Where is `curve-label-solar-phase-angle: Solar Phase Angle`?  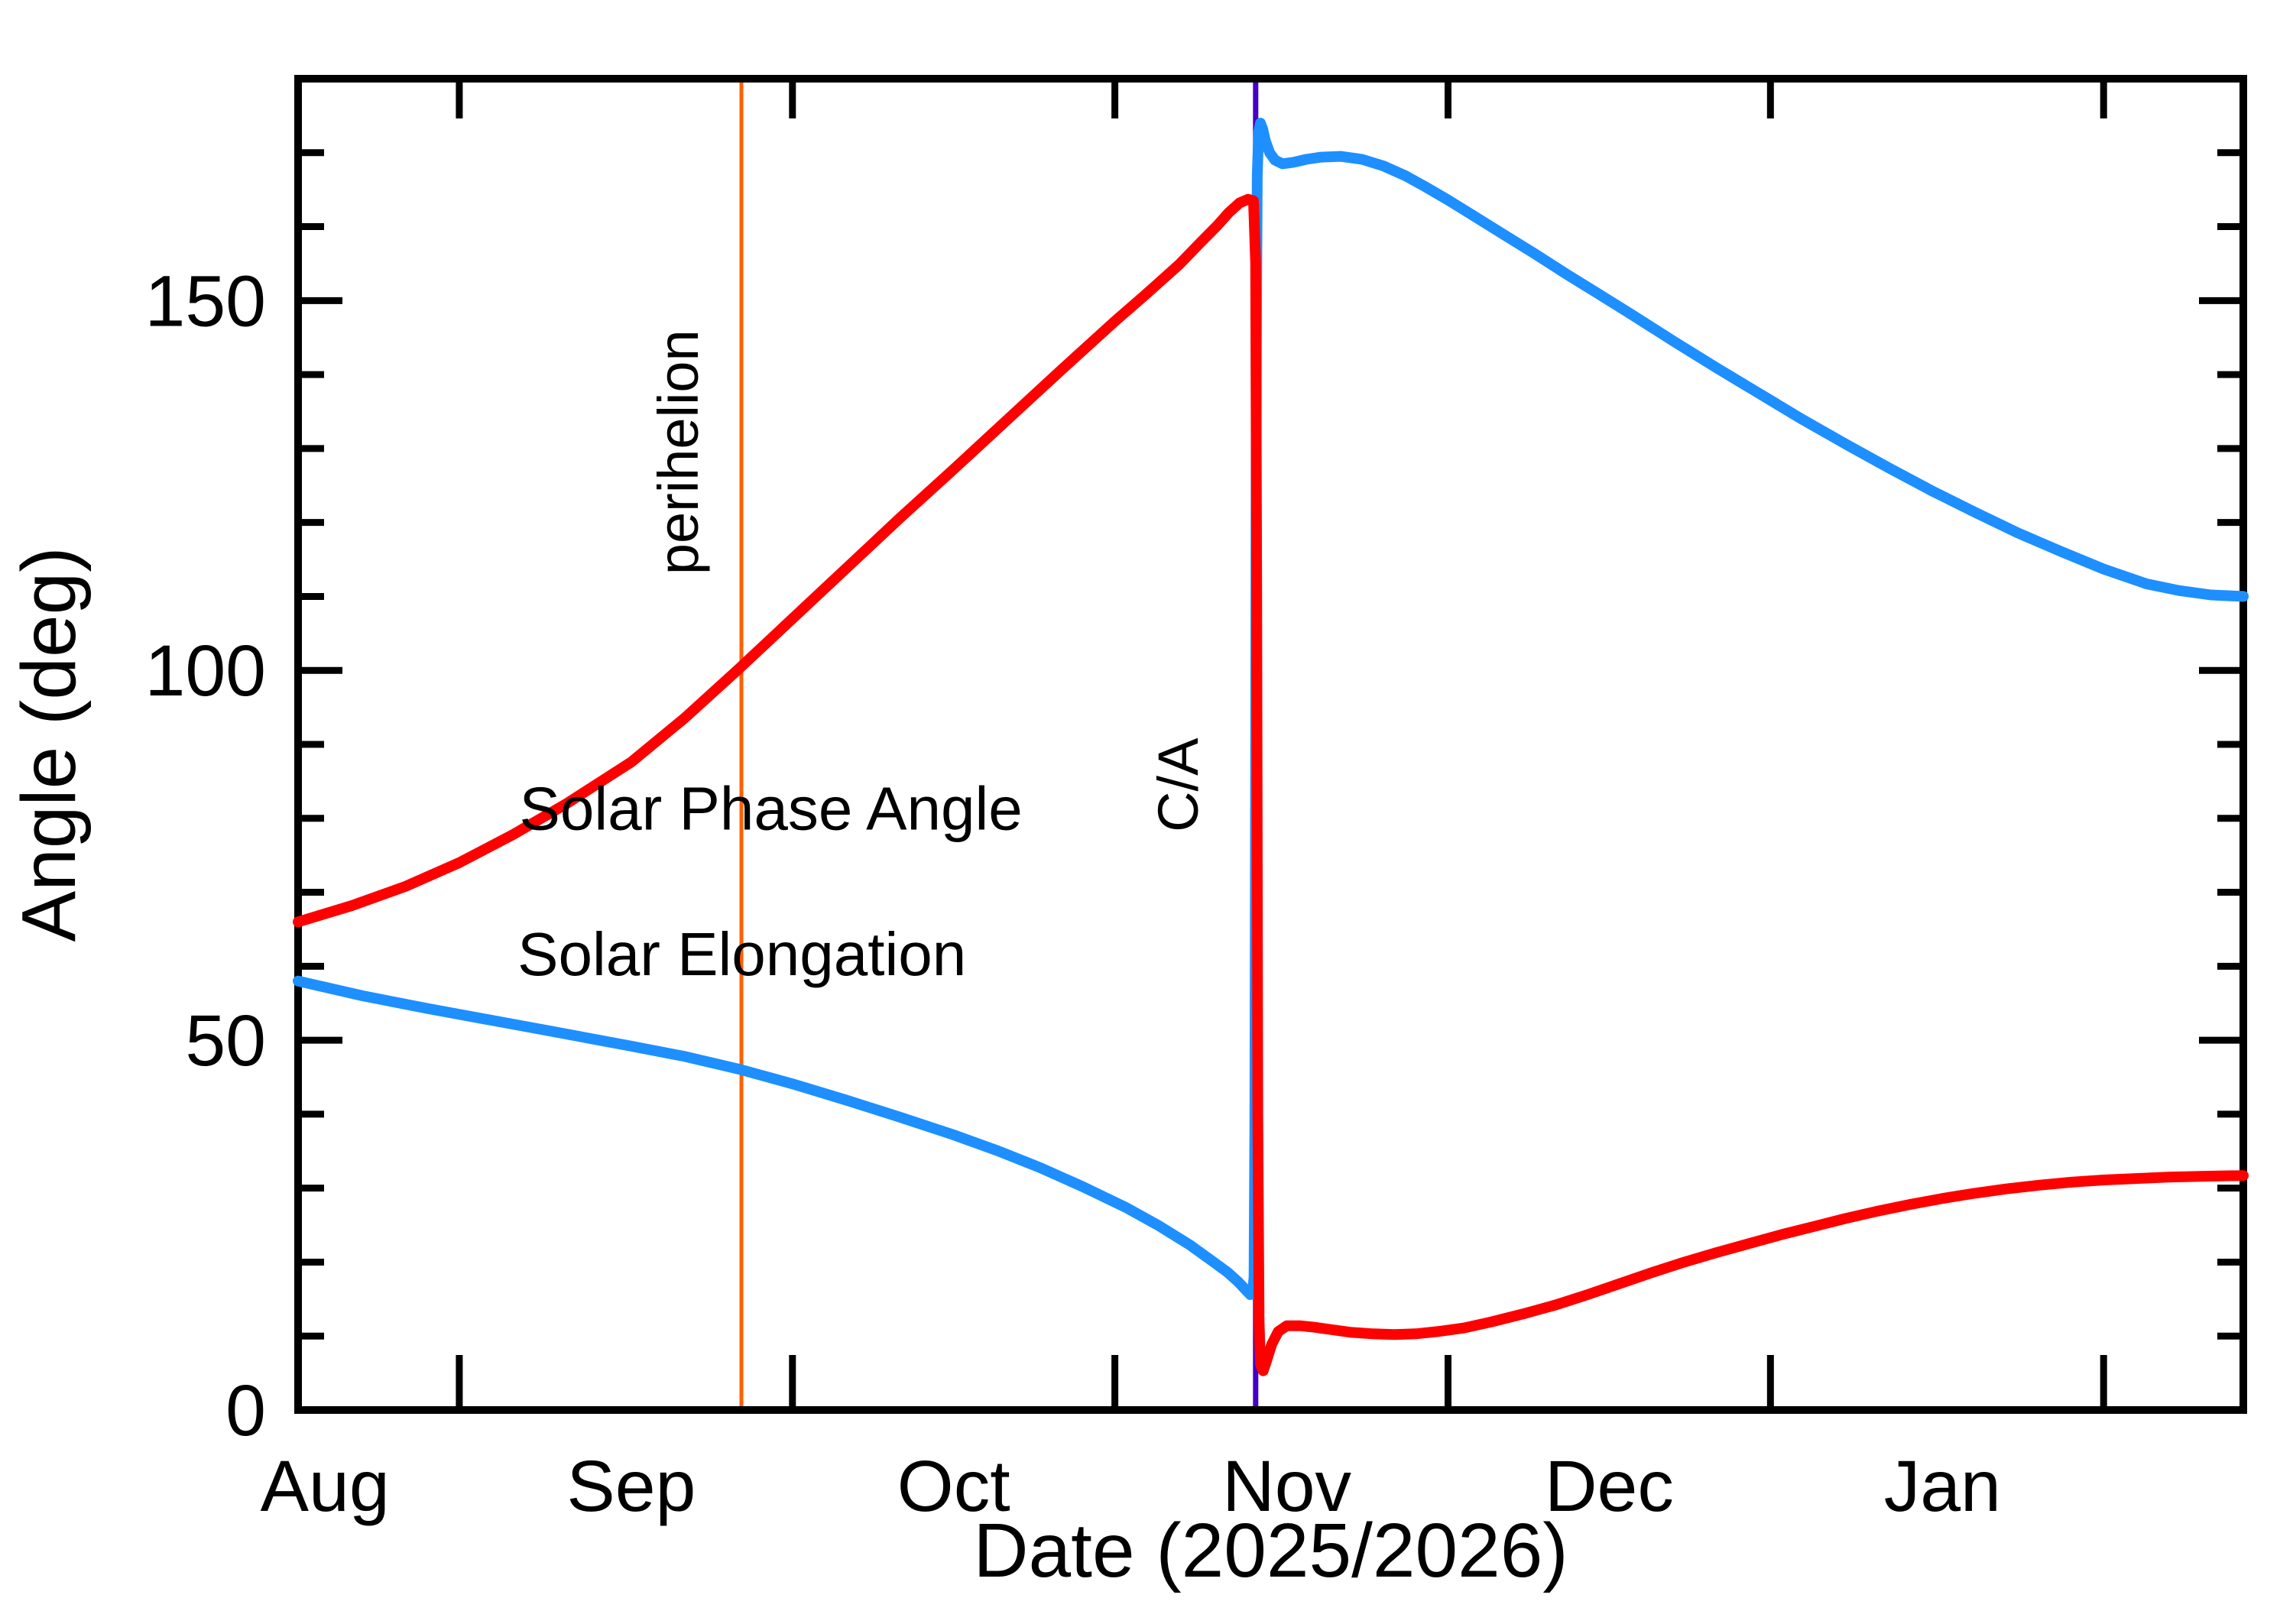 curve-label-solar-phase-angle: Solar Phase Angle is located at coordinates (771, 808).